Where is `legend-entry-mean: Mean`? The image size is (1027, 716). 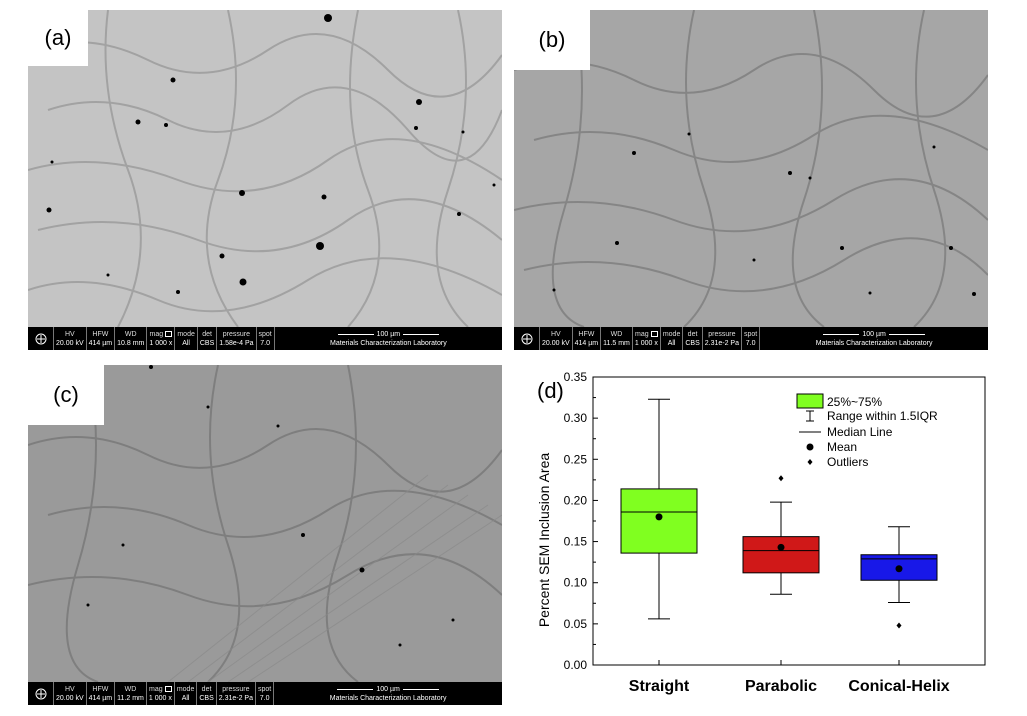 legend-entry-mean: Mean is located at coordinates (842, 447).